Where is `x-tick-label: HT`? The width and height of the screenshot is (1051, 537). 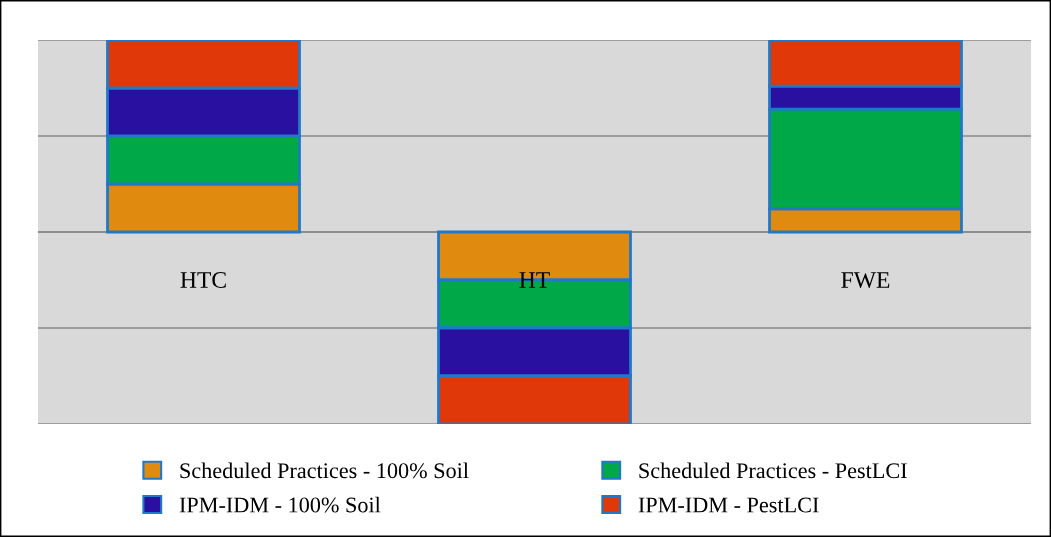
x-tick-label: HT is located at coordinates (534, 280).